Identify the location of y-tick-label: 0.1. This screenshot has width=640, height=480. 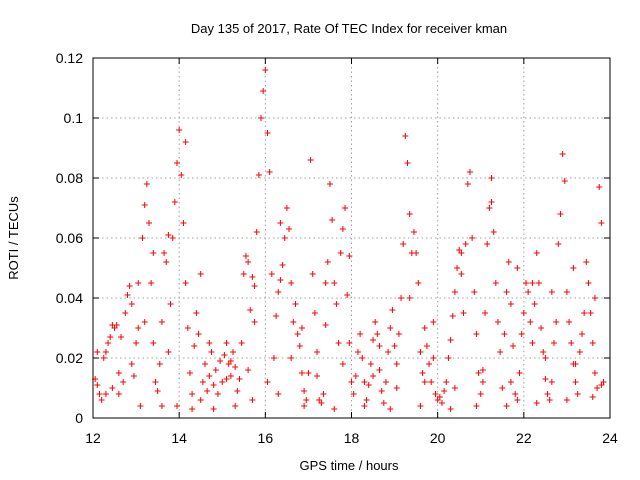
(74, 118).